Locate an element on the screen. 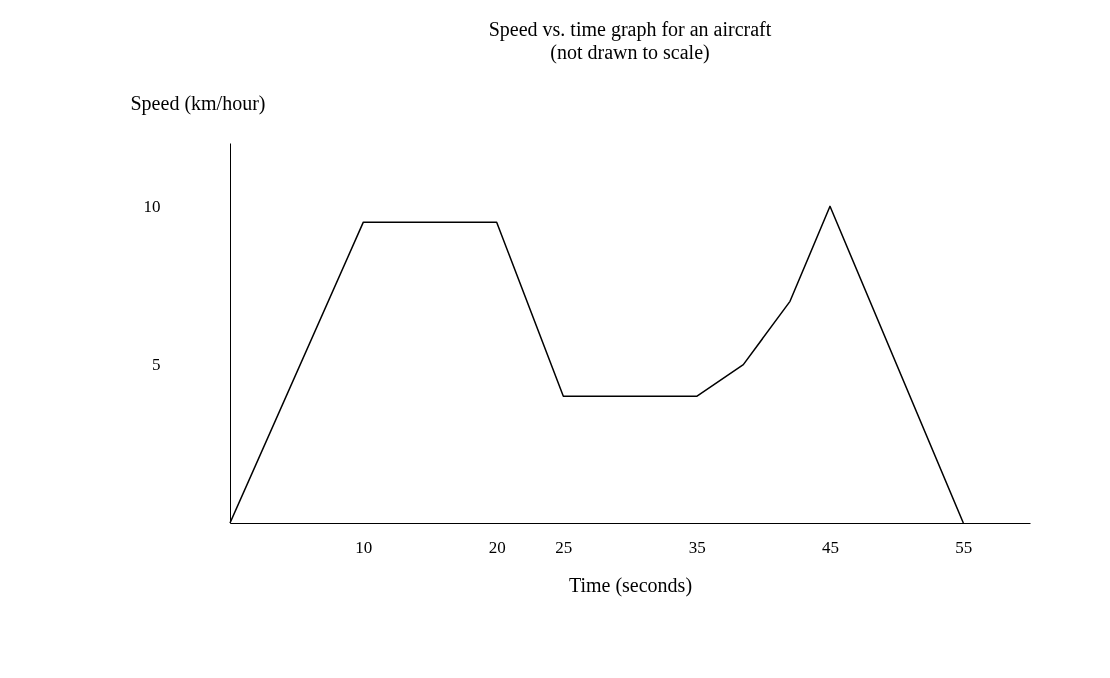 Image resolution: width=1110 pixels, height=678 pixels. x-tick-label: 55 is located at coordinates (964, 547).